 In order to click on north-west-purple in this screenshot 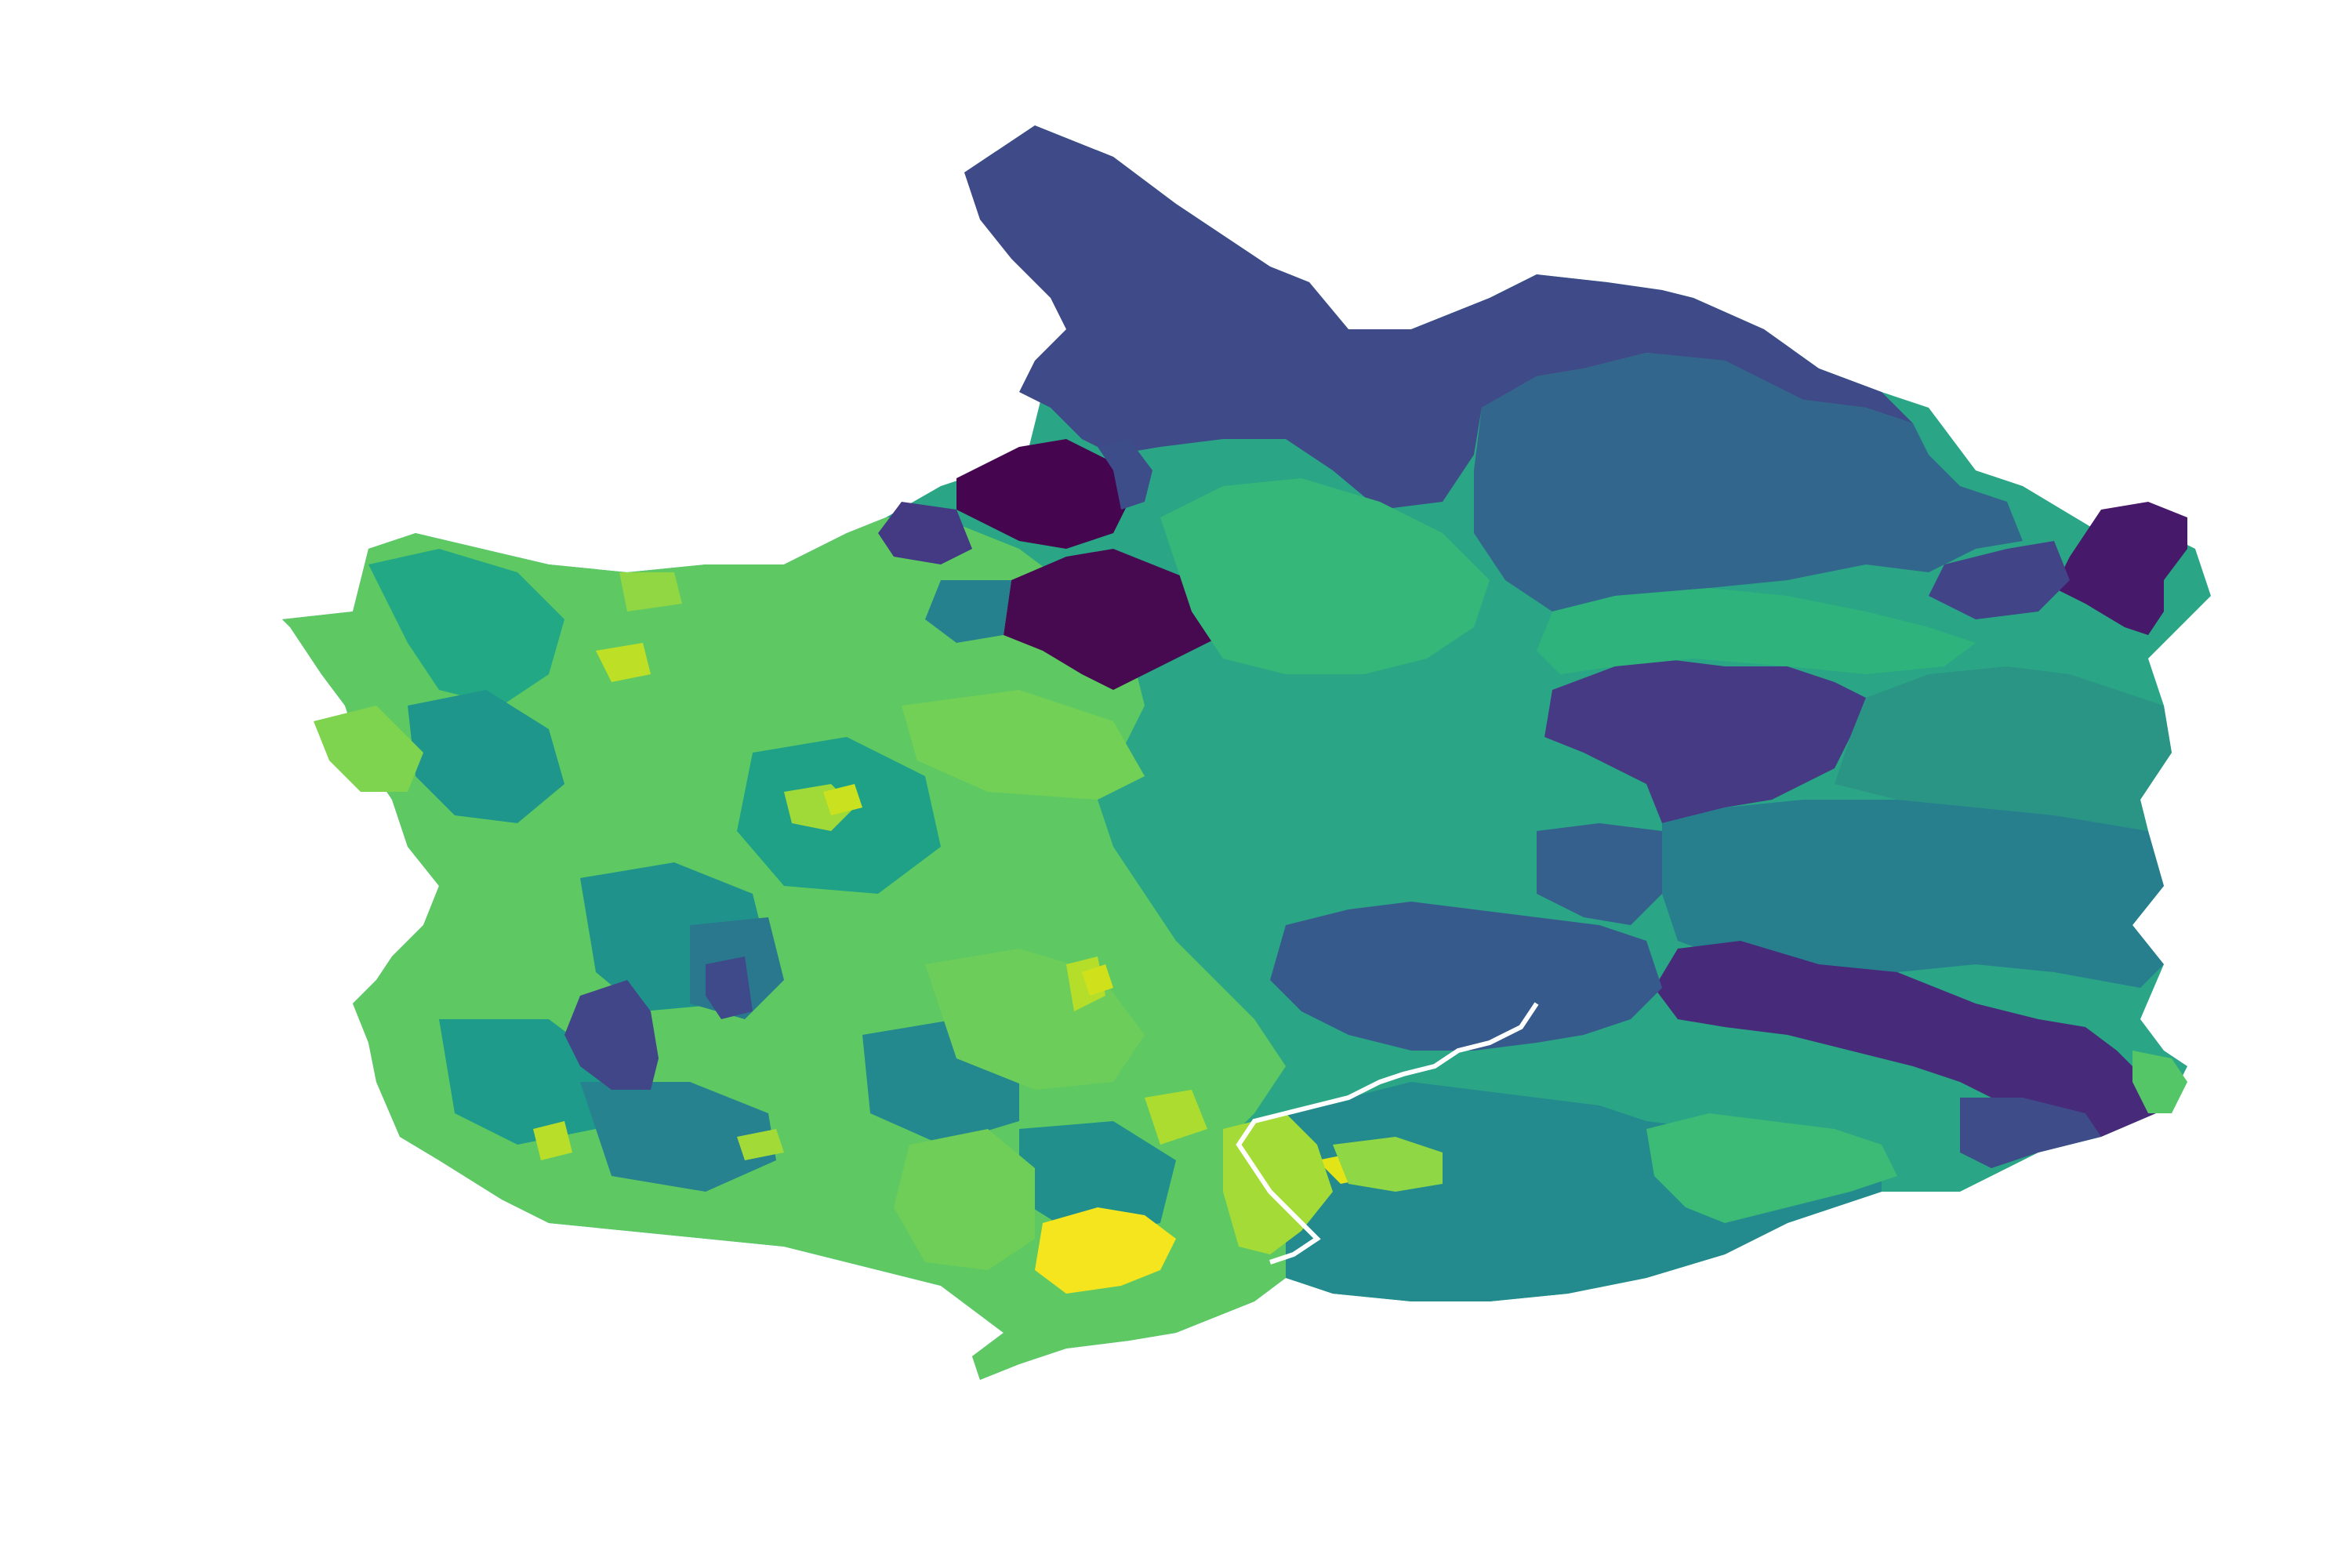, I will do `click(925, 533)`.